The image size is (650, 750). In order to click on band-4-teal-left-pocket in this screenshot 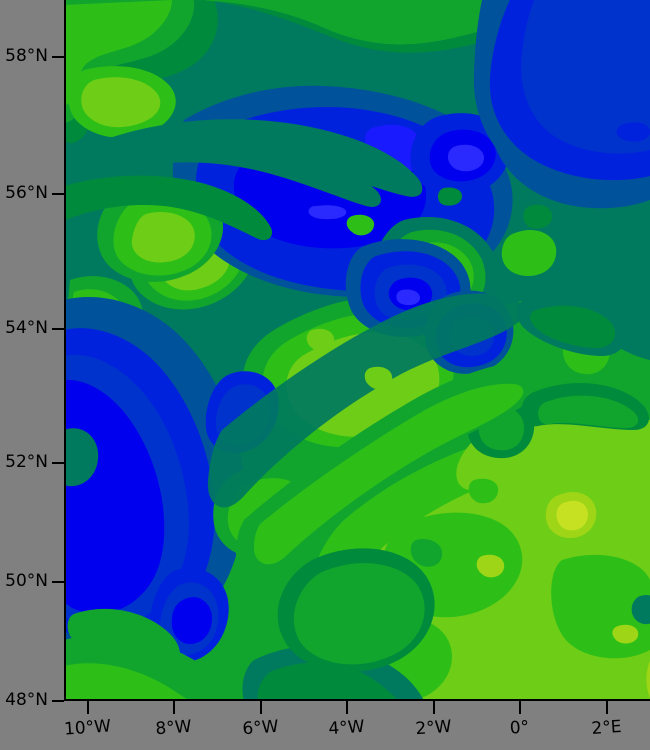, I will do `click(81, 457)`.